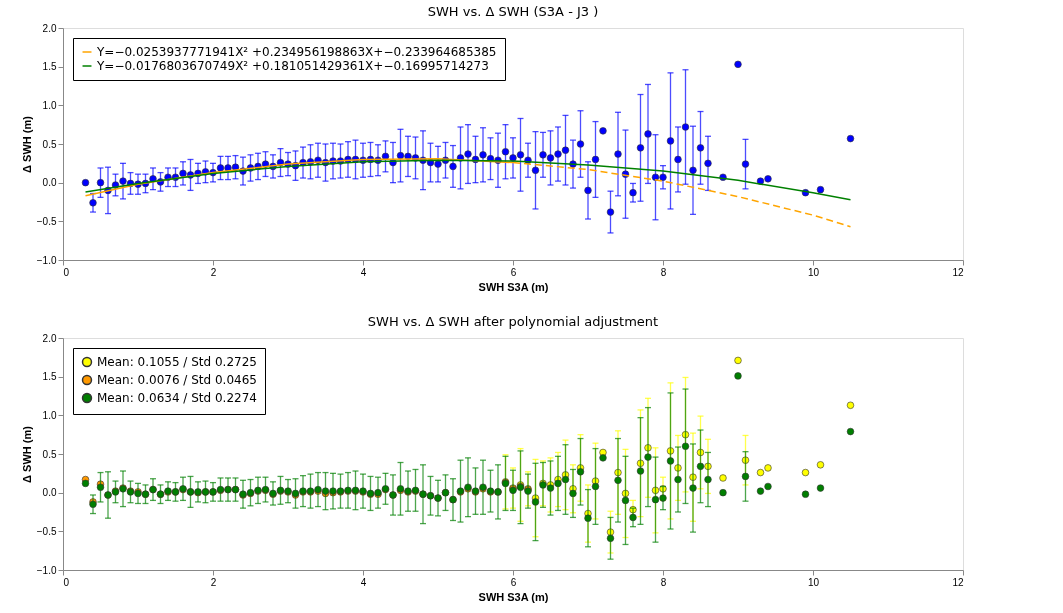 This screenshot has width=1063, height=613. What do you see at coordinates (292, 66) in the screenshot?
I see `legend-label: Y=−0.0176803670749X² +0.181051429361X+−0.16995714273` at bounding box center [292, 66].